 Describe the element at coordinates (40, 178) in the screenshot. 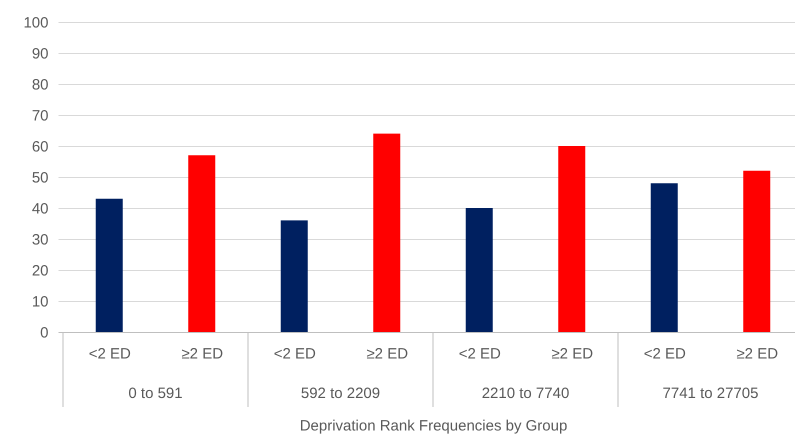

I see `y-tick-label: 50` at that location.